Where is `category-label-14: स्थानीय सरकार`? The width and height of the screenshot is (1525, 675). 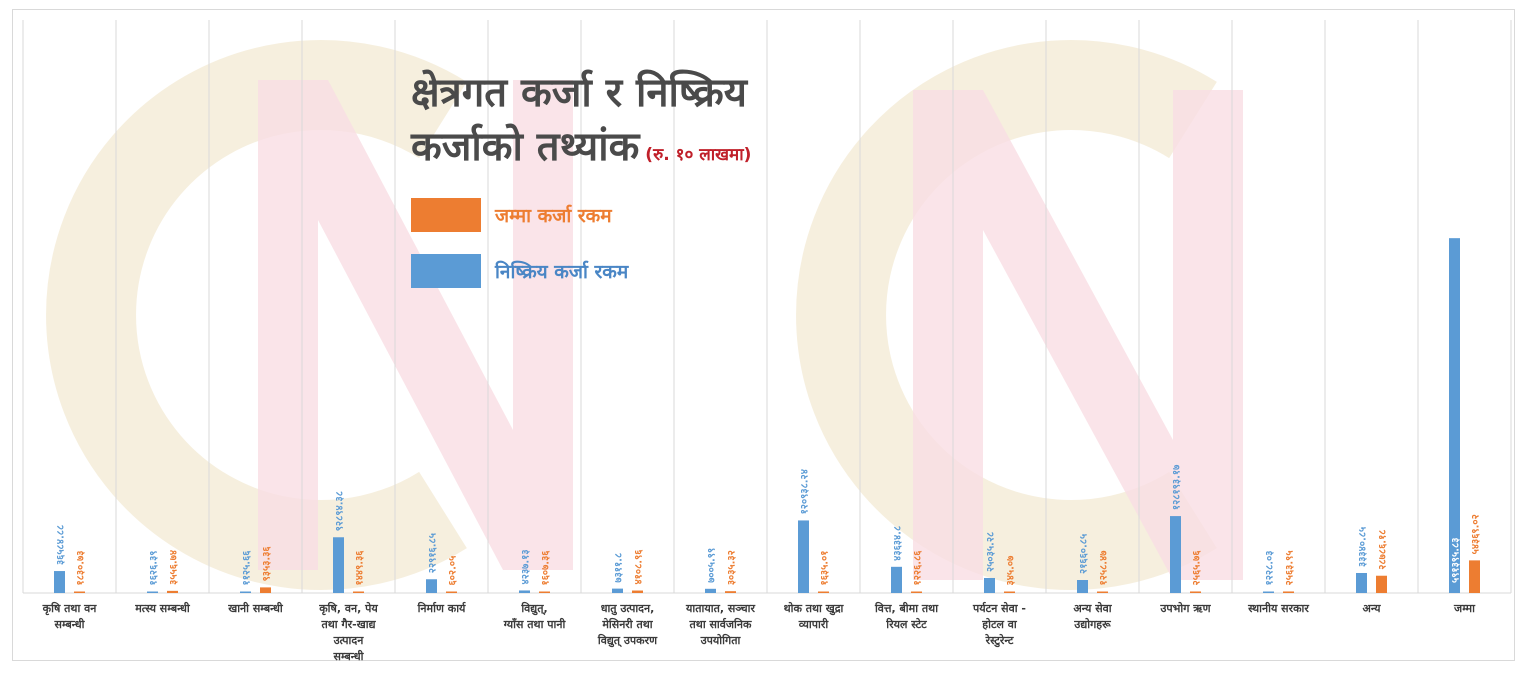 category-label-14: स्थानीय सरकार is located at coordinates (1278, 608).